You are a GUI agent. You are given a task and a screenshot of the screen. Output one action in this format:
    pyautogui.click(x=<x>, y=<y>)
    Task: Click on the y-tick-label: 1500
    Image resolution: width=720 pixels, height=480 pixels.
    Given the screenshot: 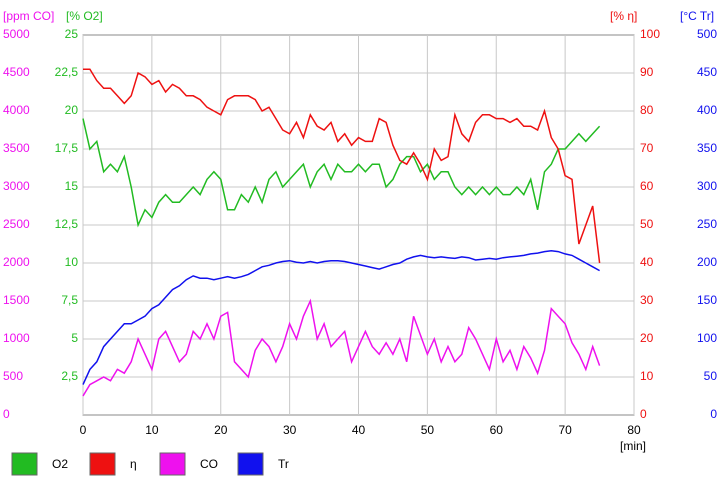 What is the action you would take?
    pyautogui.click(x=16, y=300)
    